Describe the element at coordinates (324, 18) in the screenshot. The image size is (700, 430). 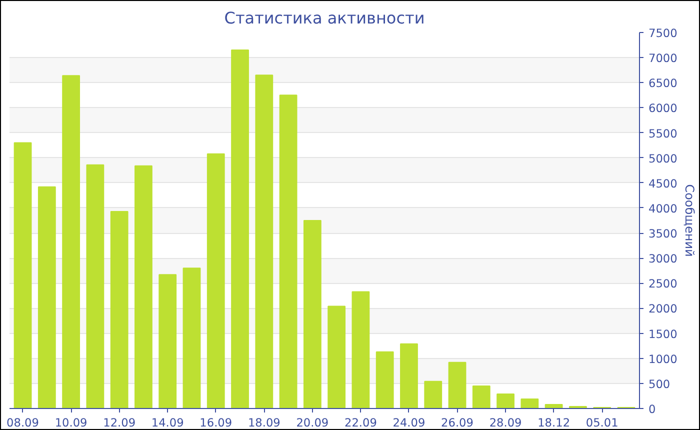
I see `chart-title: Статистика активности` at that location.